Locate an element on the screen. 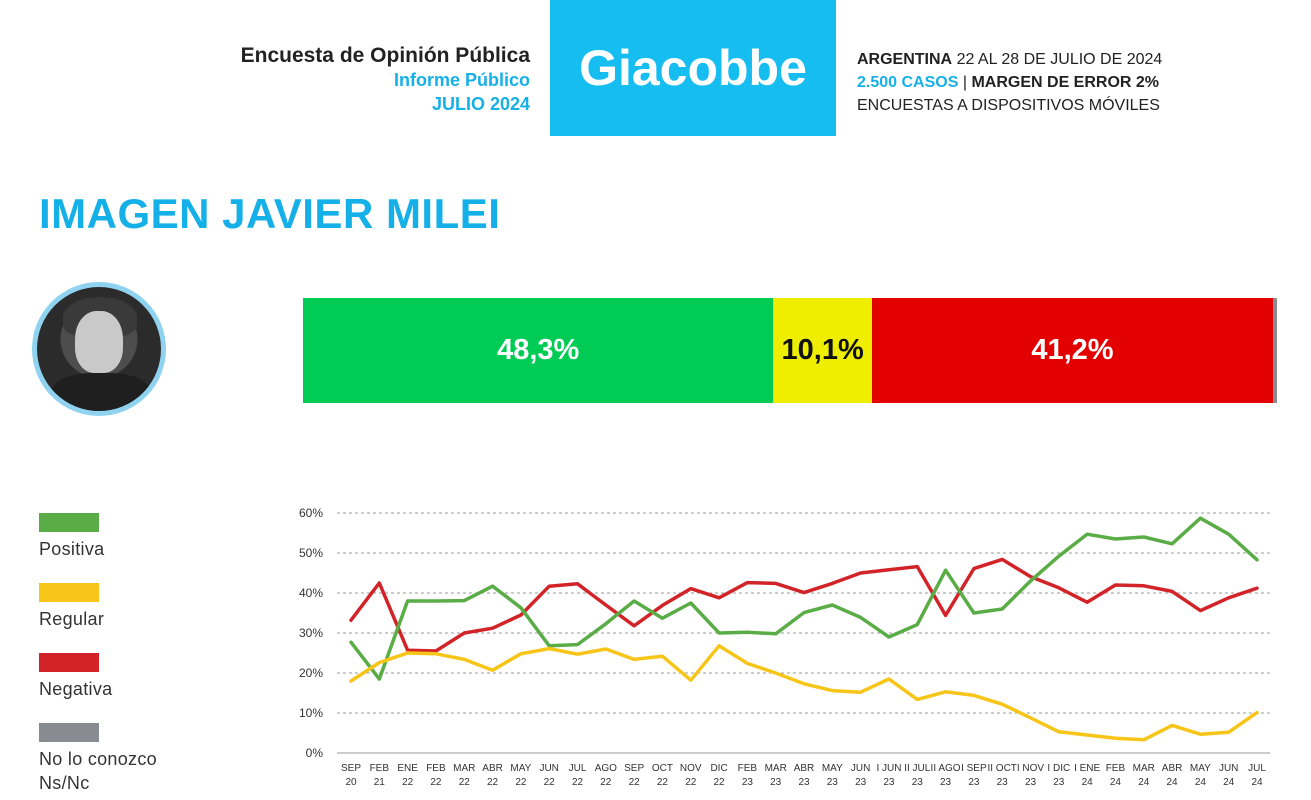  report-type: Informe Público is located at coordinates (461, 80).